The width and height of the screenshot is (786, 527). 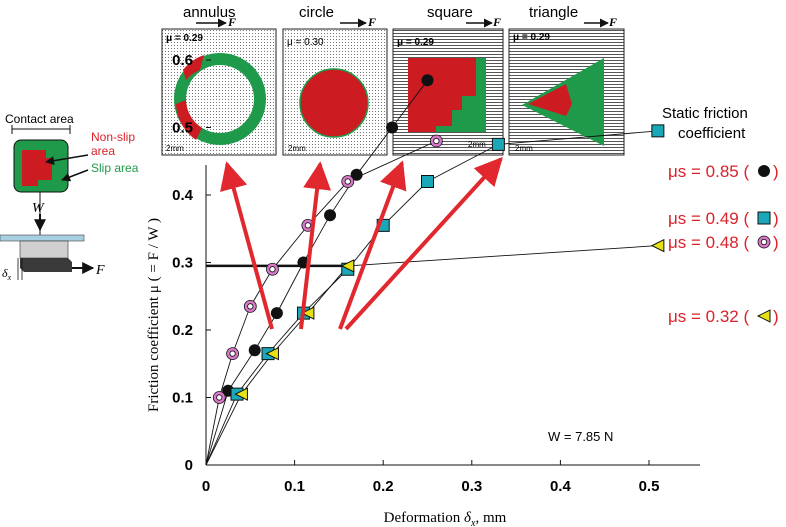 What do you see at coordinates (553, 12) in the screenshot?
I see `panel-title: triangle` at bounding box center [553, 12].